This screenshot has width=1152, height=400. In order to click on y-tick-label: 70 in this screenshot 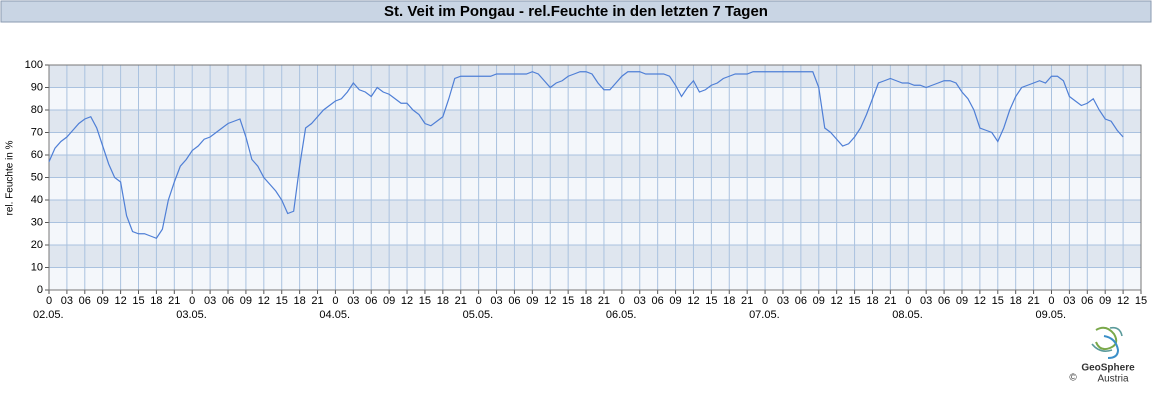, I will do `click(37, 132)`.